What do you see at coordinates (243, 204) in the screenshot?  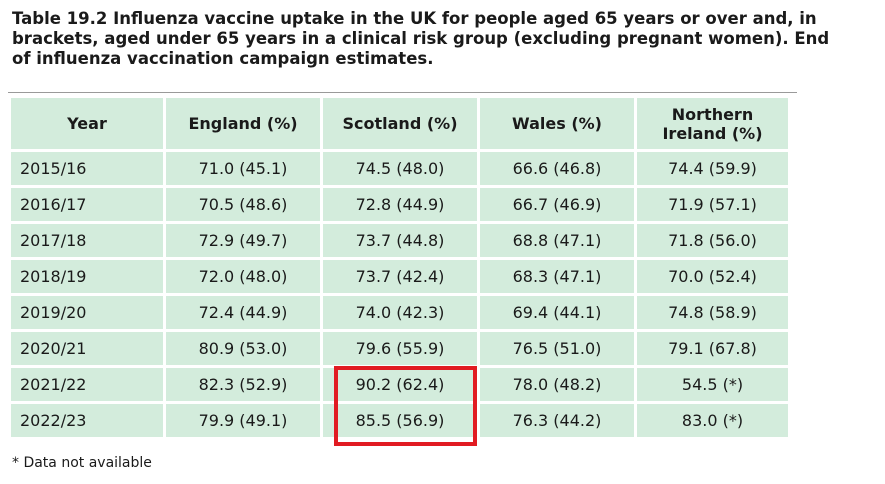 I see `cell-england: 70.5 (48.6)` at bounding box center [243, 204].